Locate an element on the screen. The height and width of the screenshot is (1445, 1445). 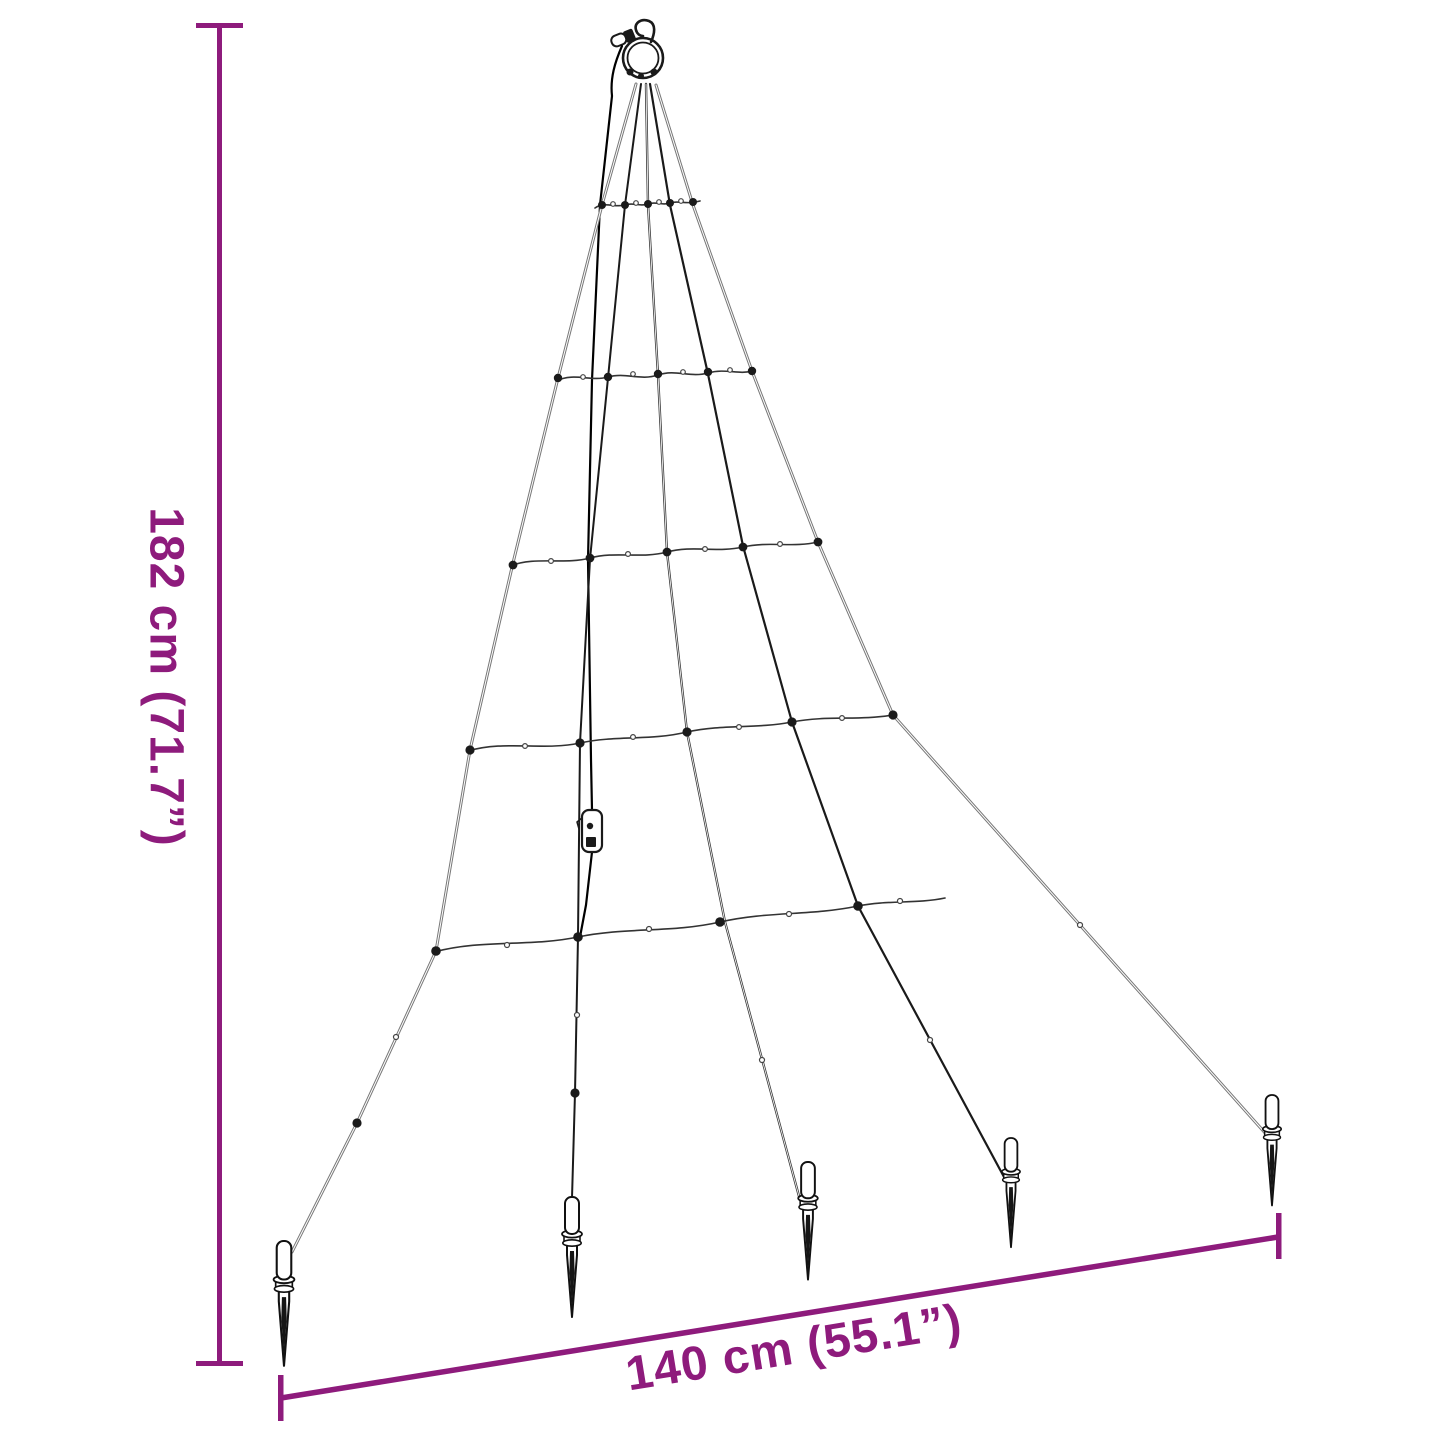
light-string-3-highlight is located at coordinates (723, 642).